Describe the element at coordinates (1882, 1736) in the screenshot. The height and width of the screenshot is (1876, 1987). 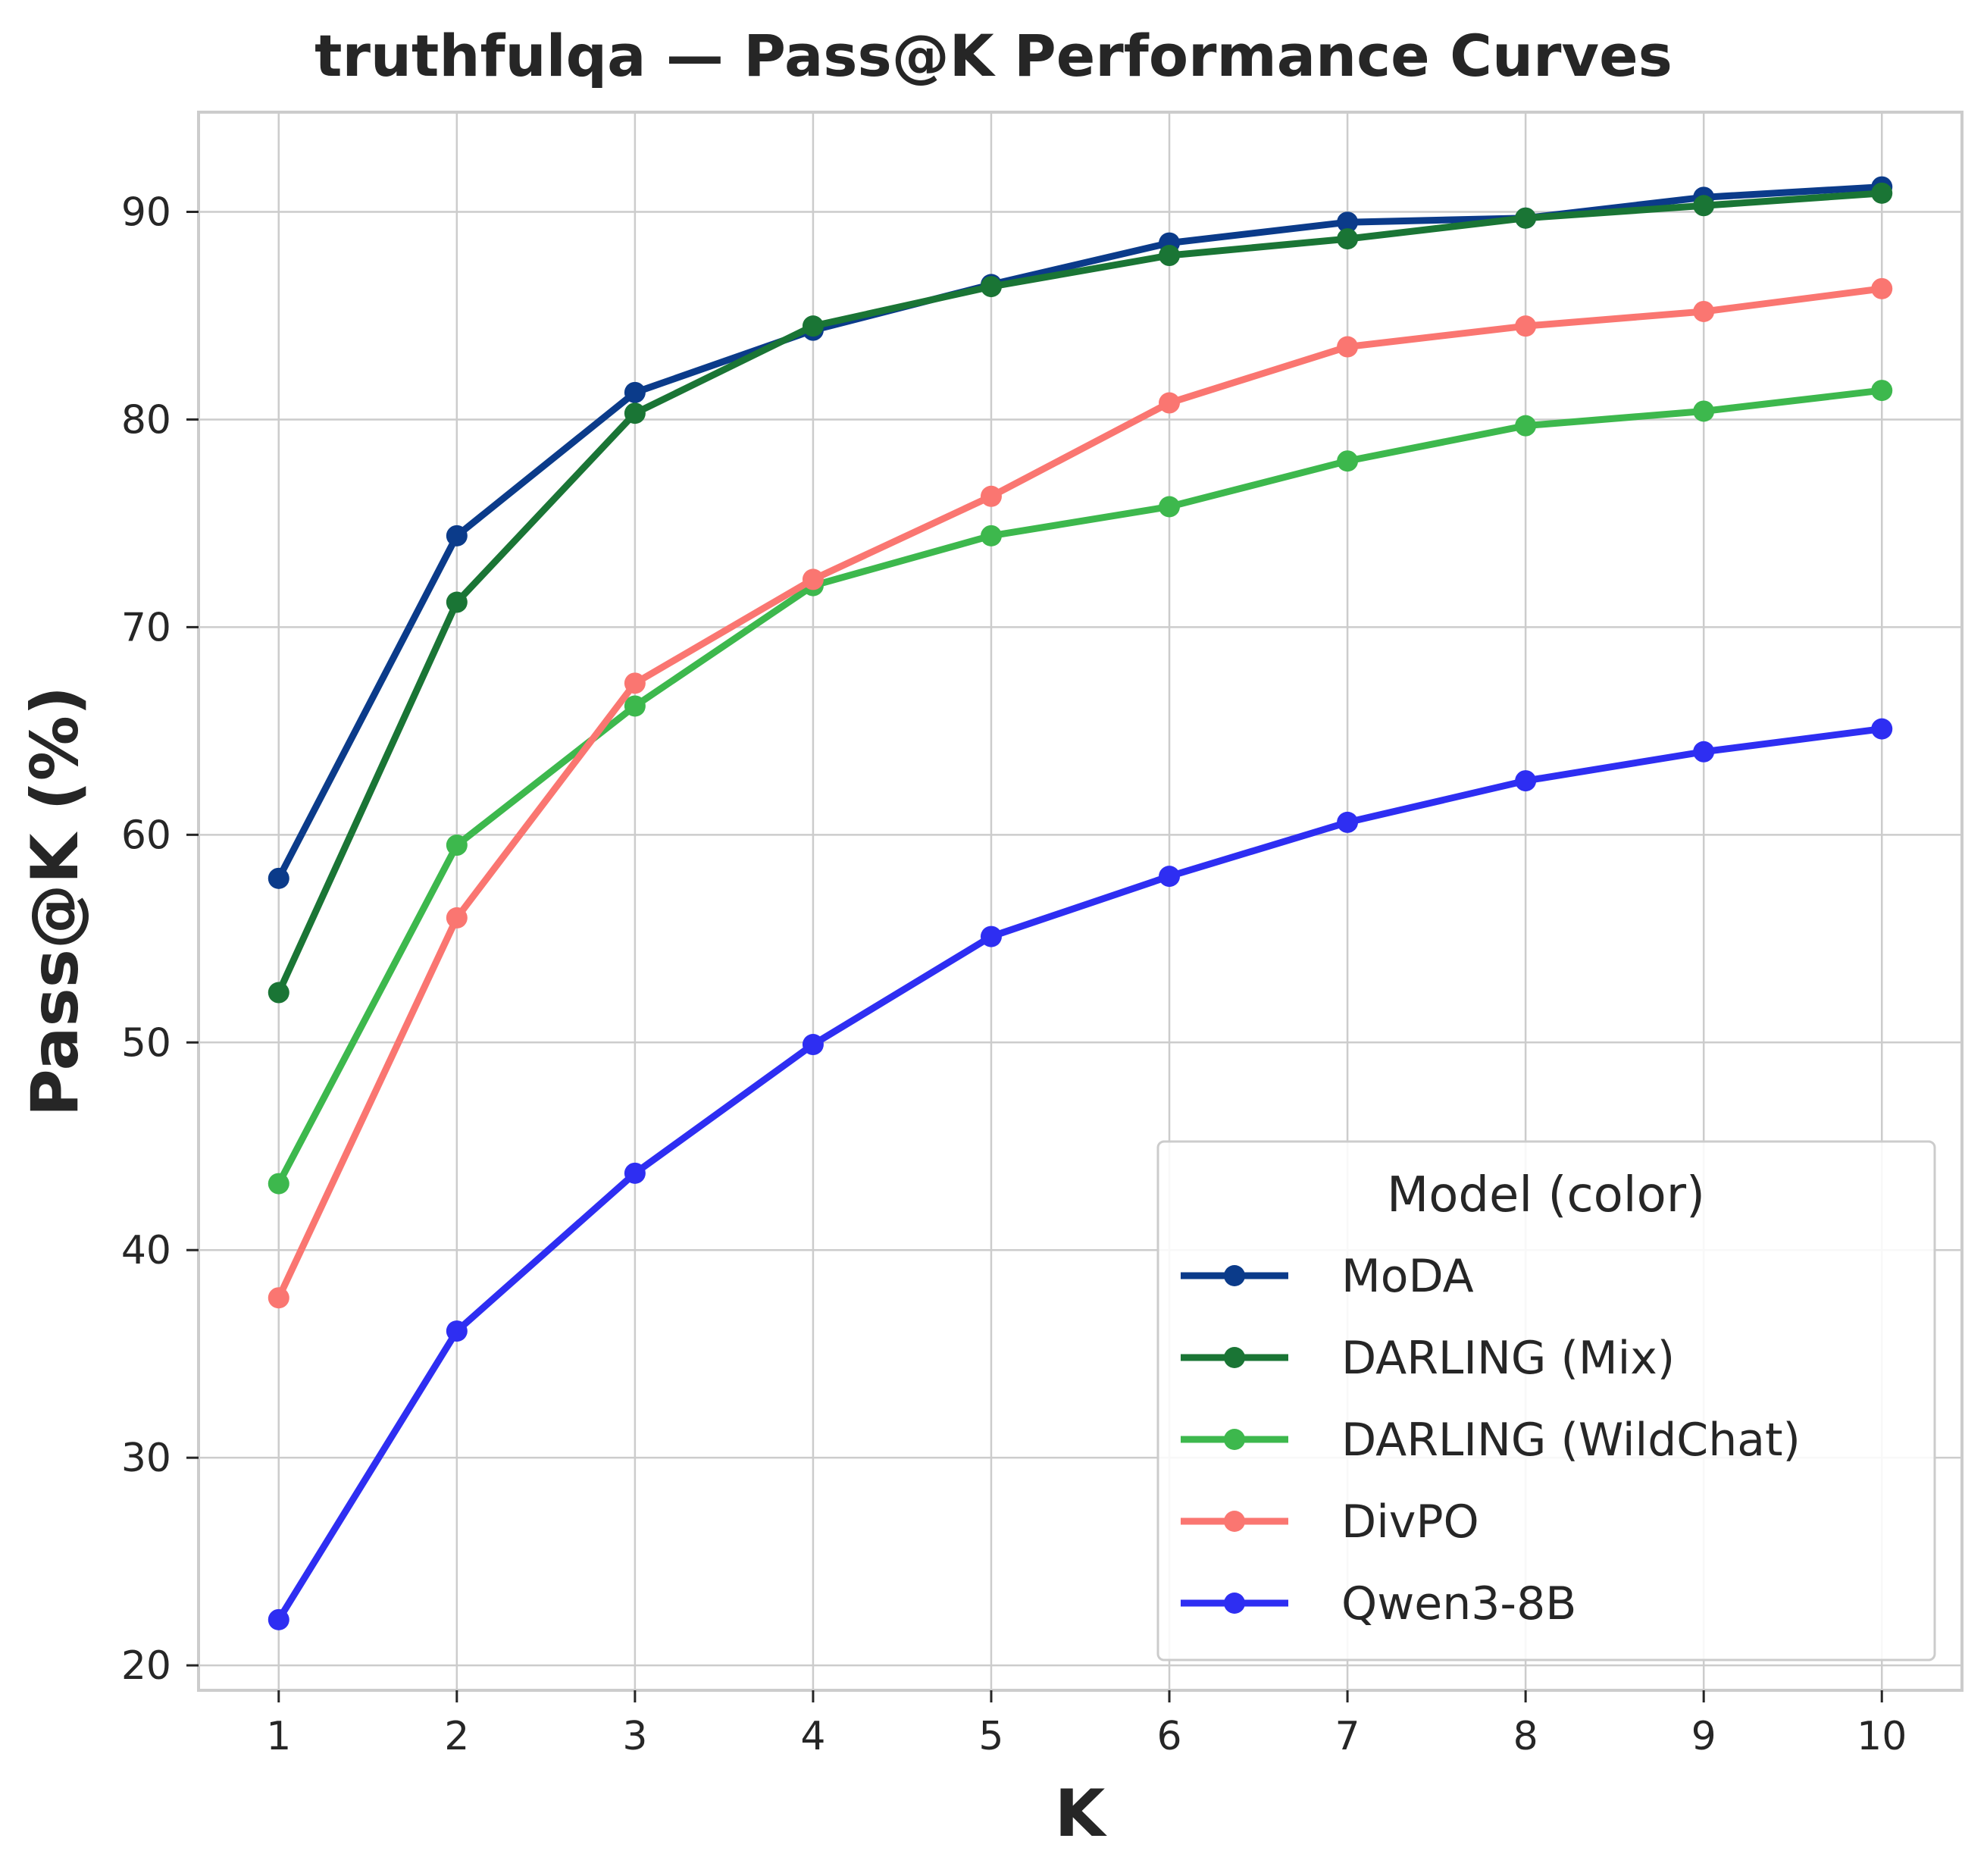
I see `x-tick-label: 10` at that location.